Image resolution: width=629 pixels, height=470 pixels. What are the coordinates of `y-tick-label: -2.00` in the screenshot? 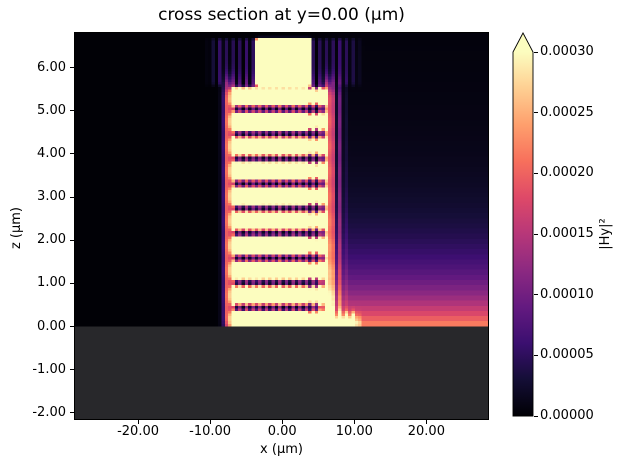 It's located at (49, 412).